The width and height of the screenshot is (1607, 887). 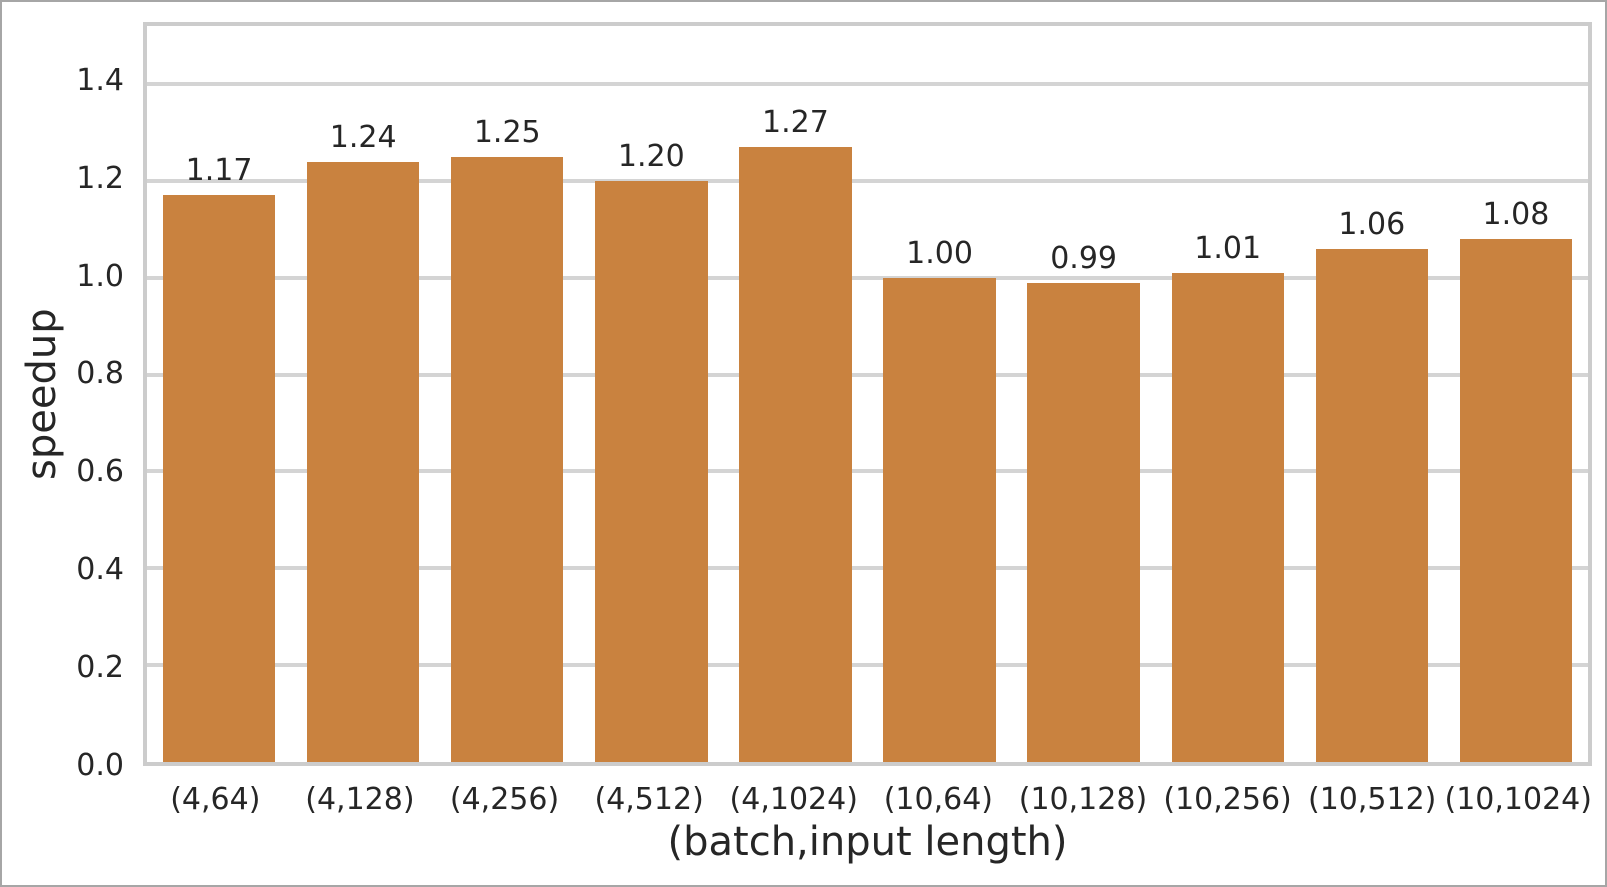 I want to click on bar-value-label: 1.00, so click(x=939, y=253).